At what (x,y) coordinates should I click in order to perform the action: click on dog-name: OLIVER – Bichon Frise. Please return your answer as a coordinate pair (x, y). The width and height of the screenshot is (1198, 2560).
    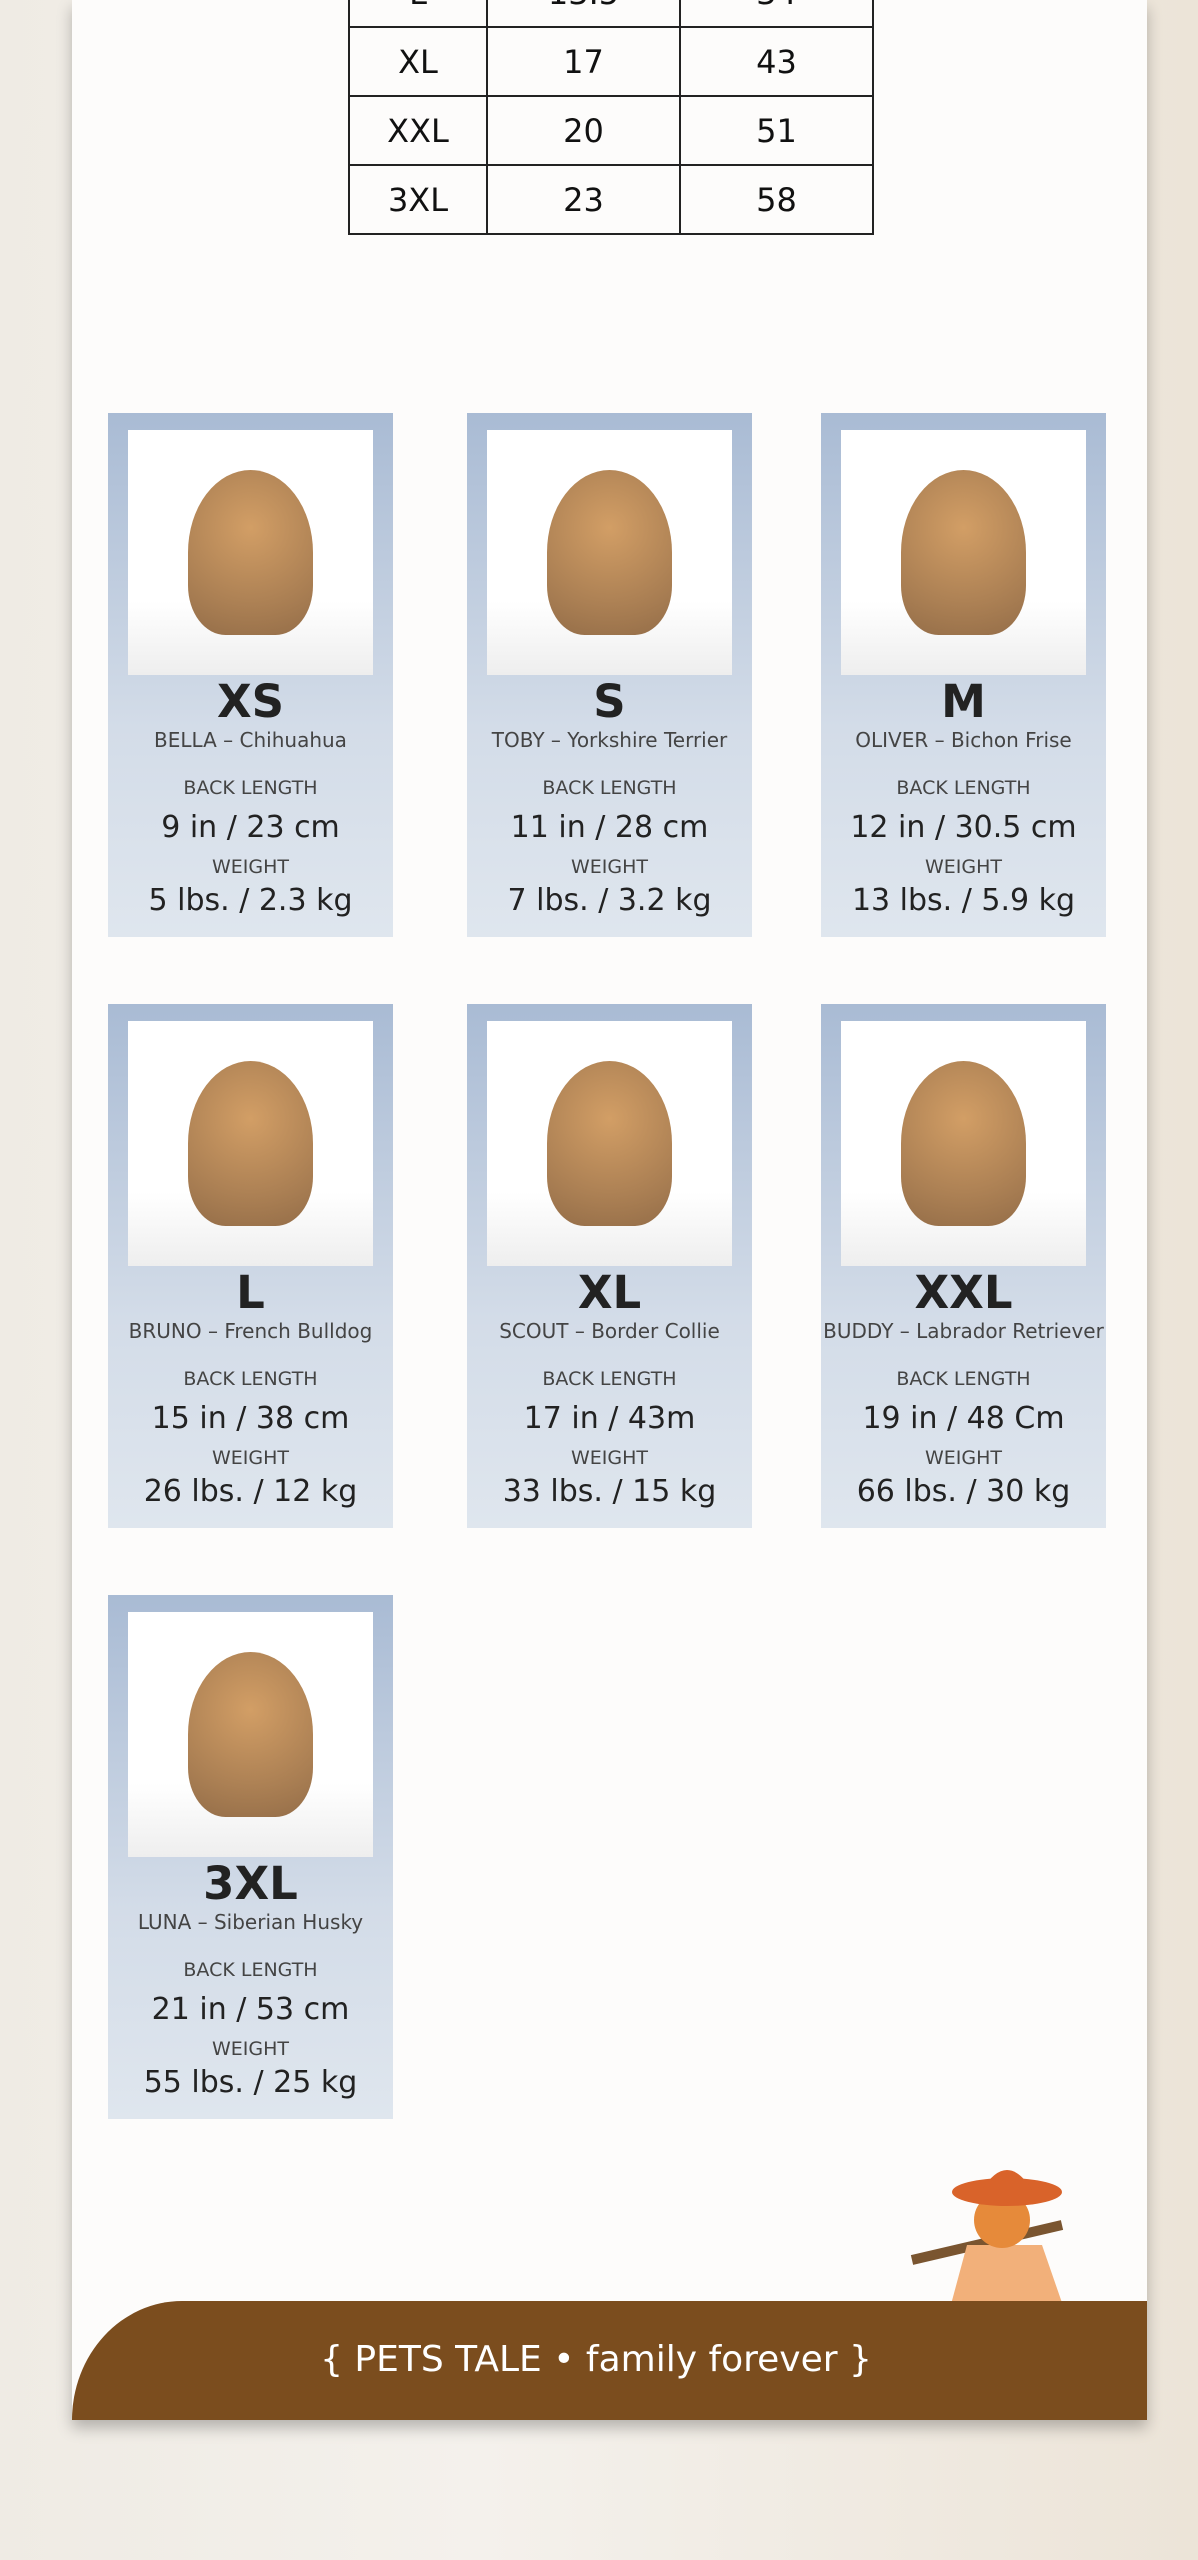
    Looking at the image, I should click on (963, 740).